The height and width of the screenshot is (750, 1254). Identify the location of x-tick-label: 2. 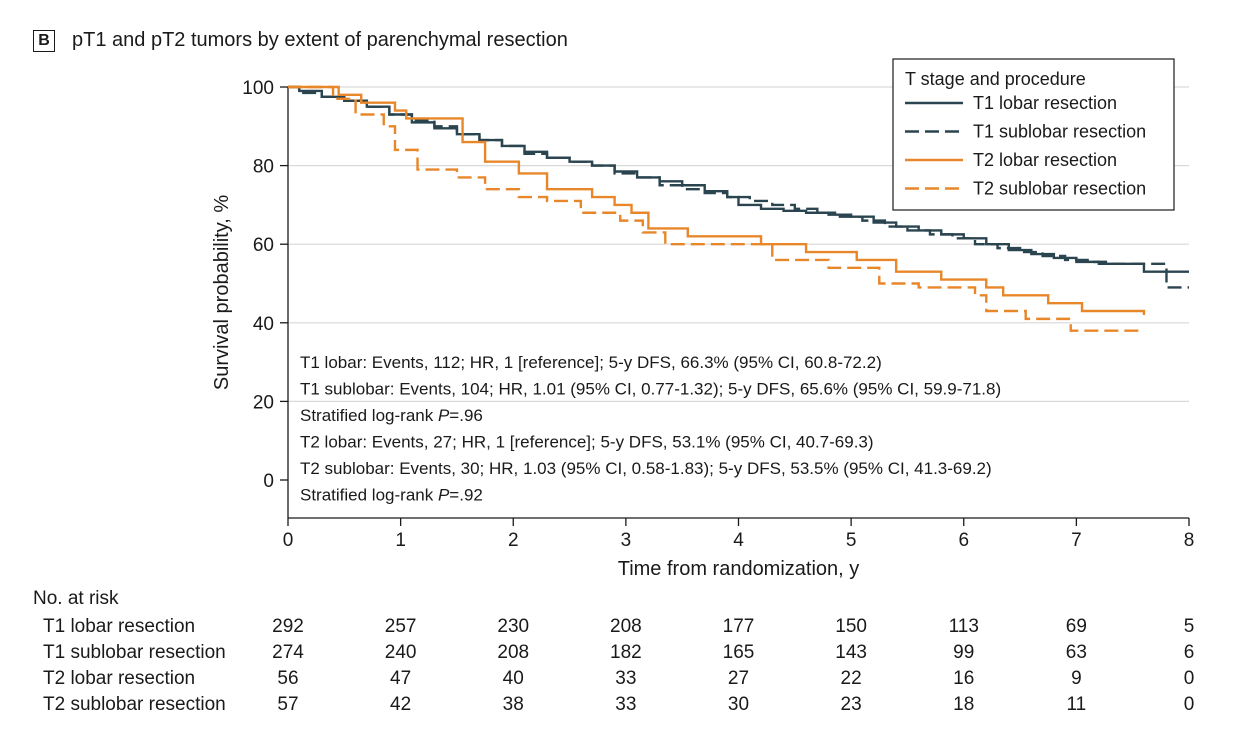
(513, 540).